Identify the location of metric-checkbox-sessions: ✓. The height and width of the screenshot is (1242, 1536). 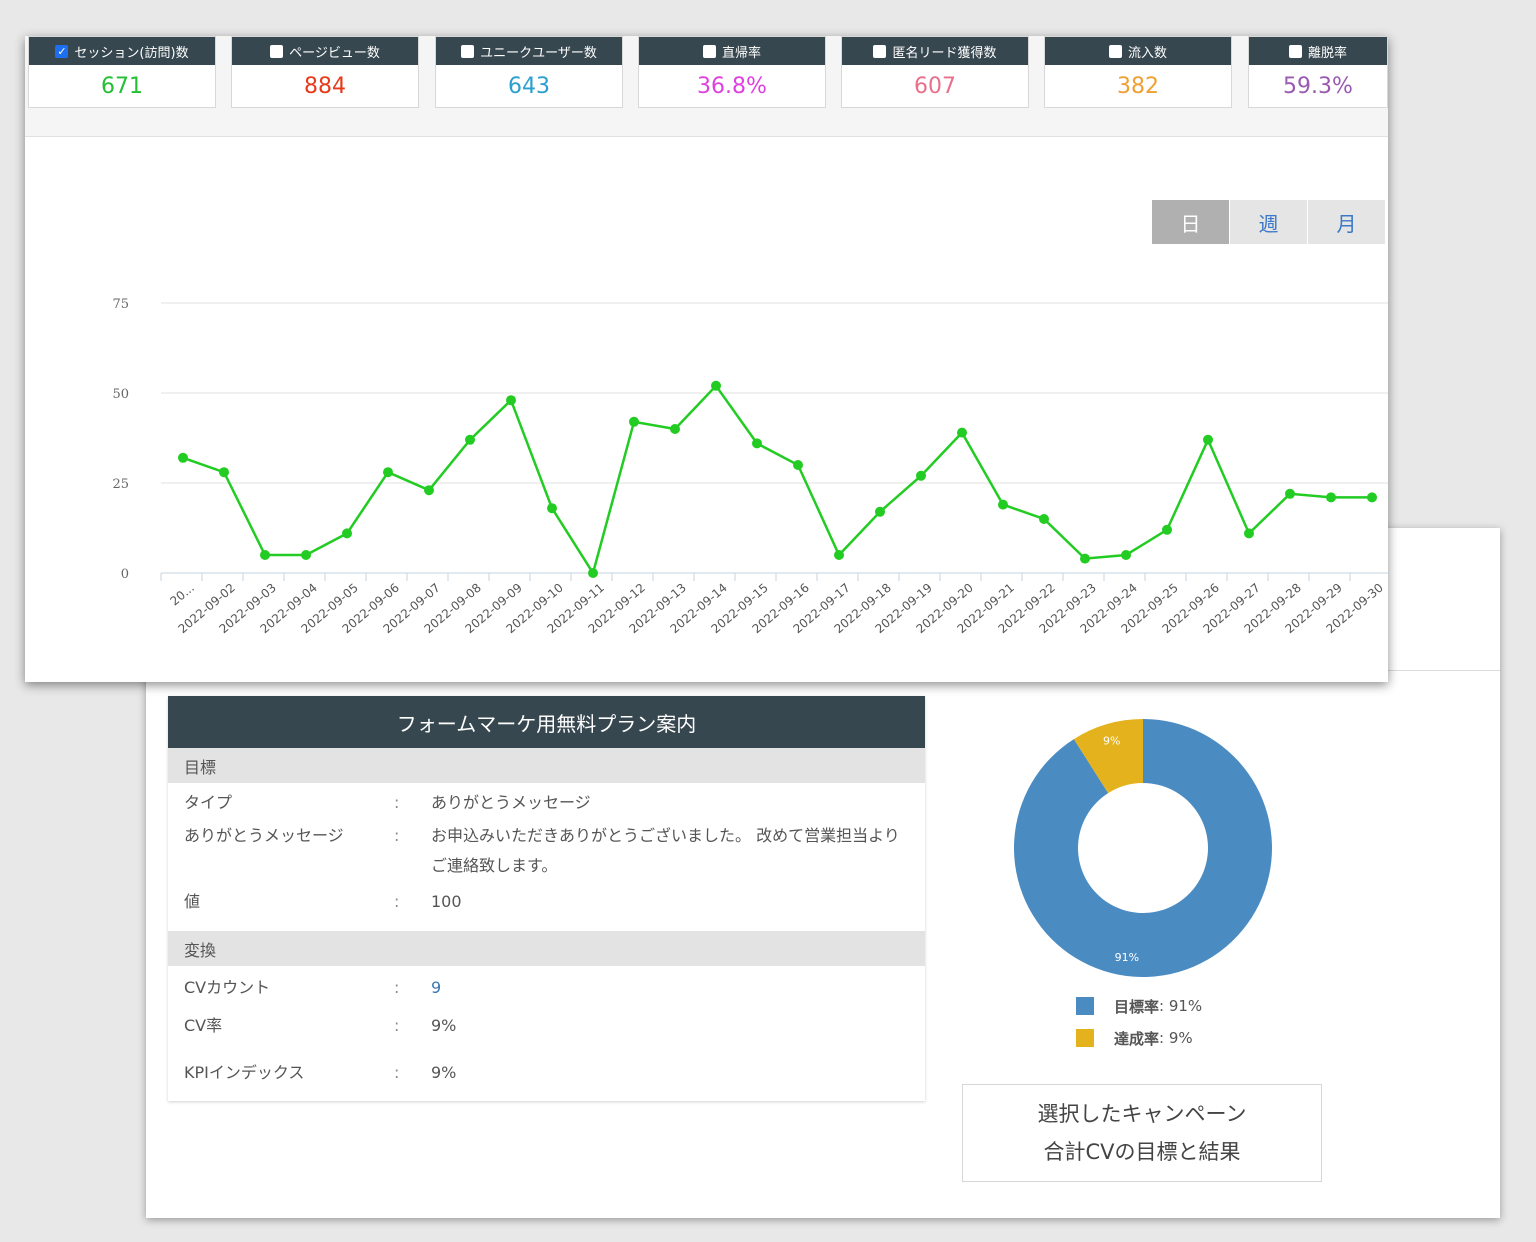
(62, 51).